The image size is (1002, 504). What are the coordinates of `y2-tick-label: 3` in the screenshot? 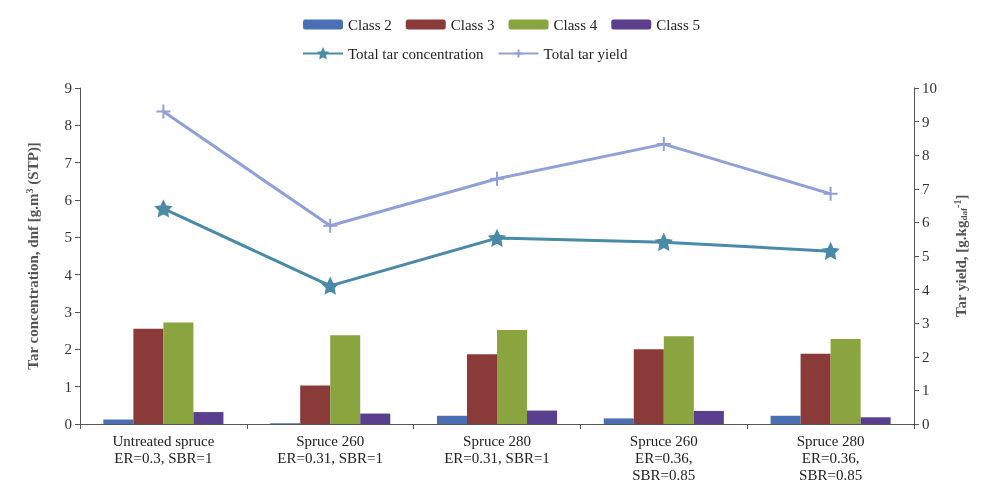 It's located at (926, 323).